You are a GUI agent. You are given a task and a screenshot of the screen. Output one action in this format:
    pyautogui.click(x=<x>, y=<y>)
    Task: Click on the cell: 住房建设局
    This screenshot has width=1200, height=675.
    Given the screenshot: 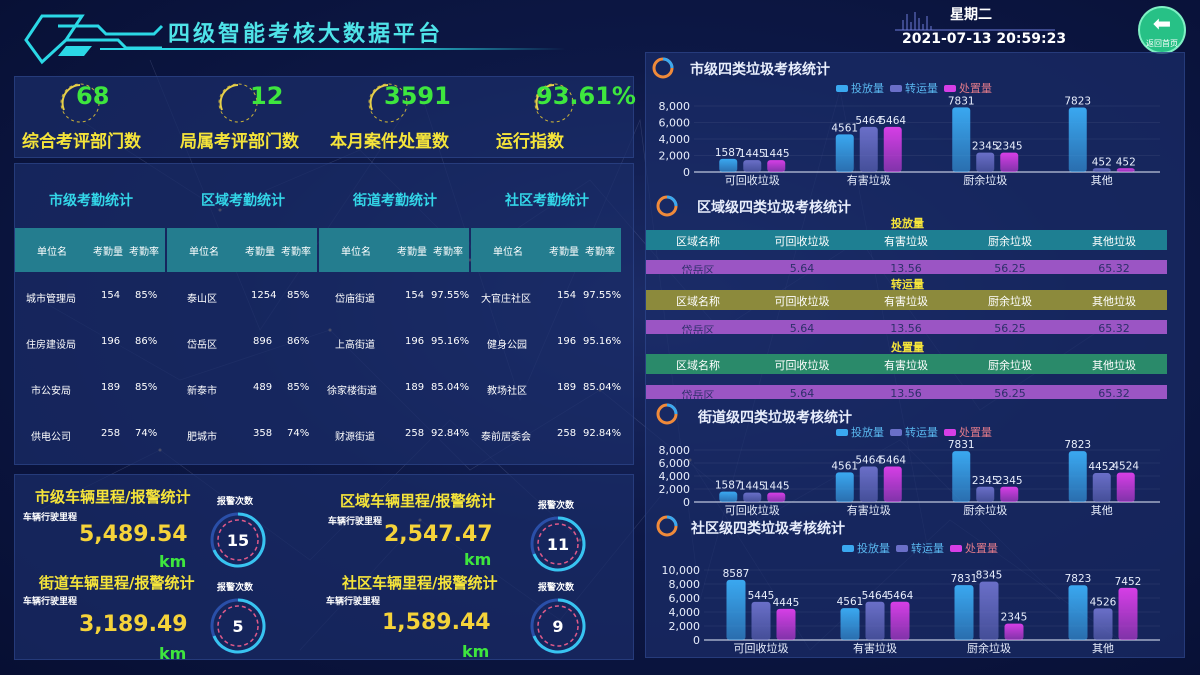 What is the action you would take?
    pyautogui.click(x=51, y=345)
    